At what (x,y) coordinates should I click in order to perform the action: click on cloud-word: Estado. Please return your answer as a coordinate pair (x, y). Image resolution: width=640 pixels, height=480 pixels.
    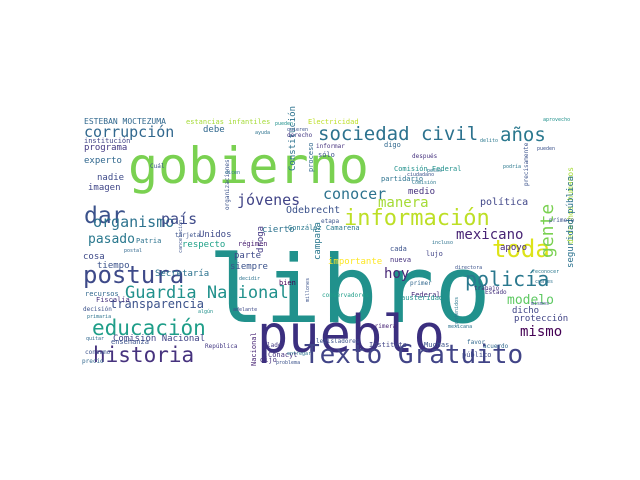
    Looking at the image, I should click on (496, 292).